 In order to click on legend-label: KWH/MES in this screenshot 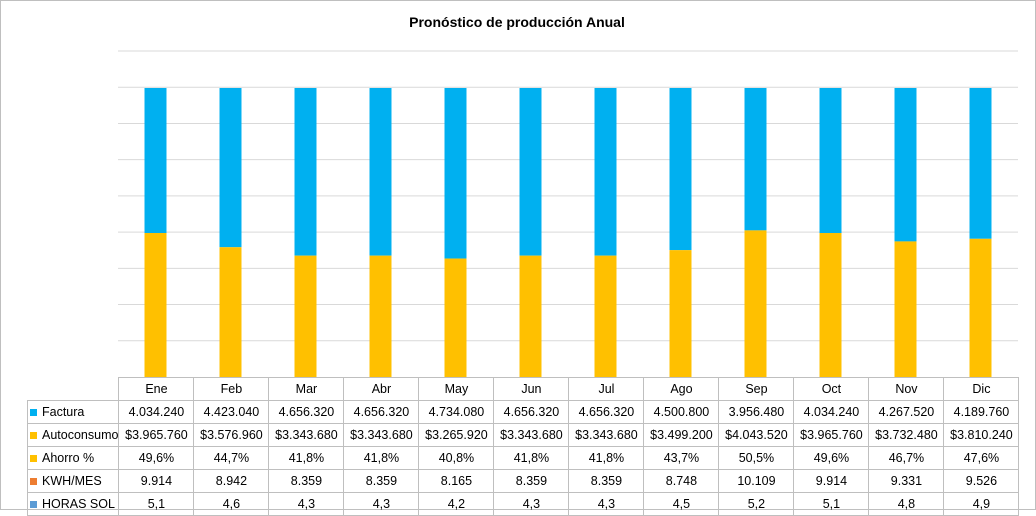, I will do `click(72, 481)`.